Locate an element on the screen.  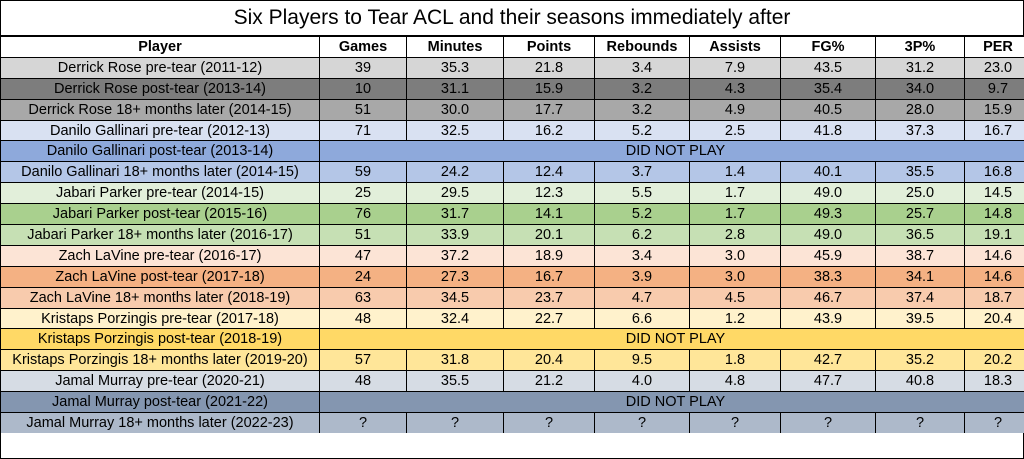
stat-cell: 29.5 is located at coordinates (455, 193).